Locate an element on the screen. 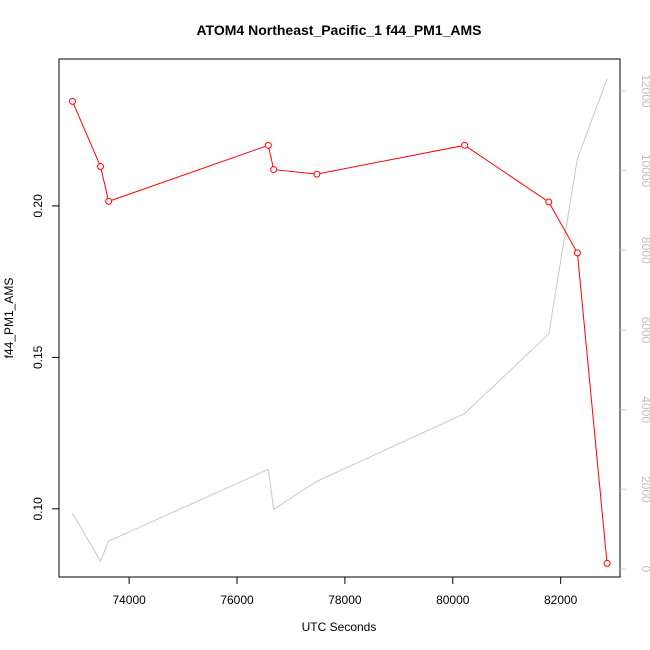 The image size is (650, 650). y-tick-label: 0.10 is located at coordinates (38, 509).